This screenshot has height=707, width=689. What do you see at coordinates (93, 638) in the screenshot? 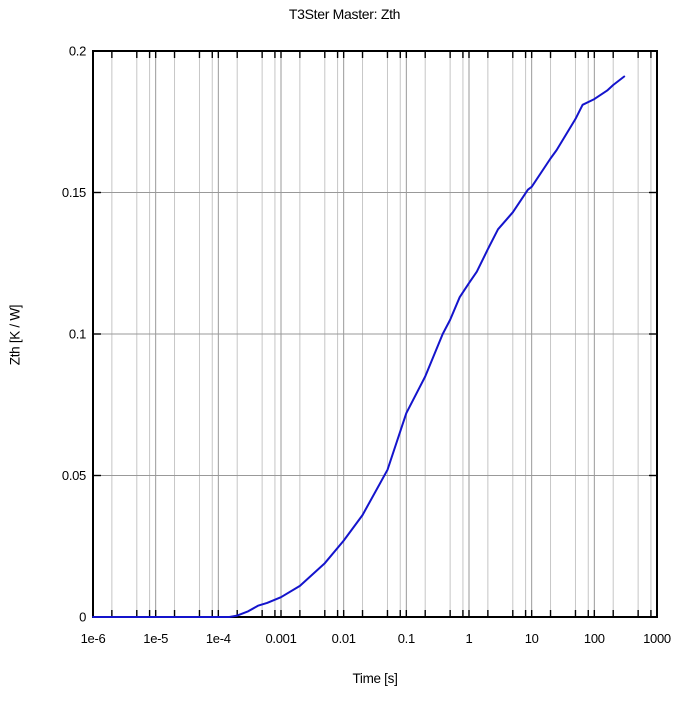
I see `x-tick-label: 1e-6` at bounding box center [93, 638].